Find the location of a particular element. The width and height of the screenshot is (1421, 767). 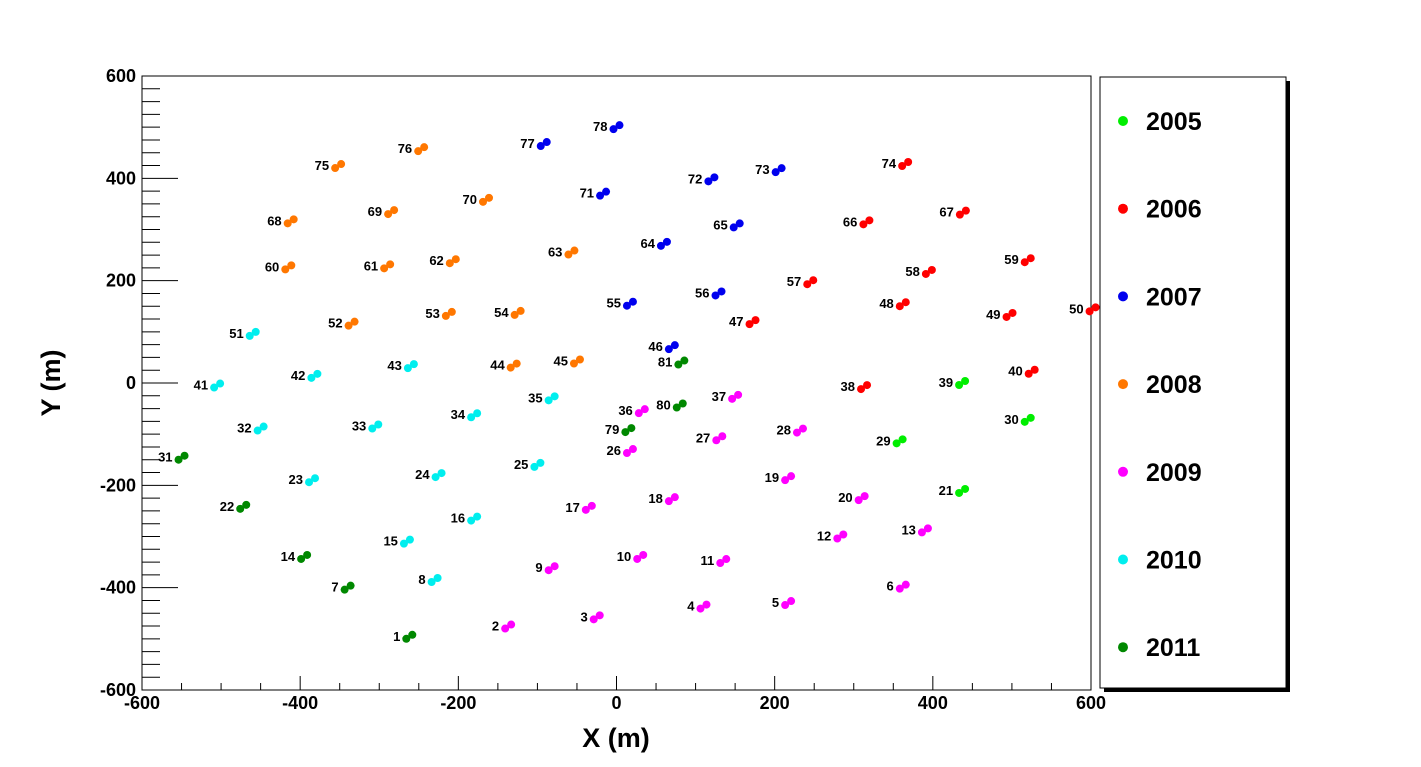

point-label: 29 is located at coordinates (883, 440).